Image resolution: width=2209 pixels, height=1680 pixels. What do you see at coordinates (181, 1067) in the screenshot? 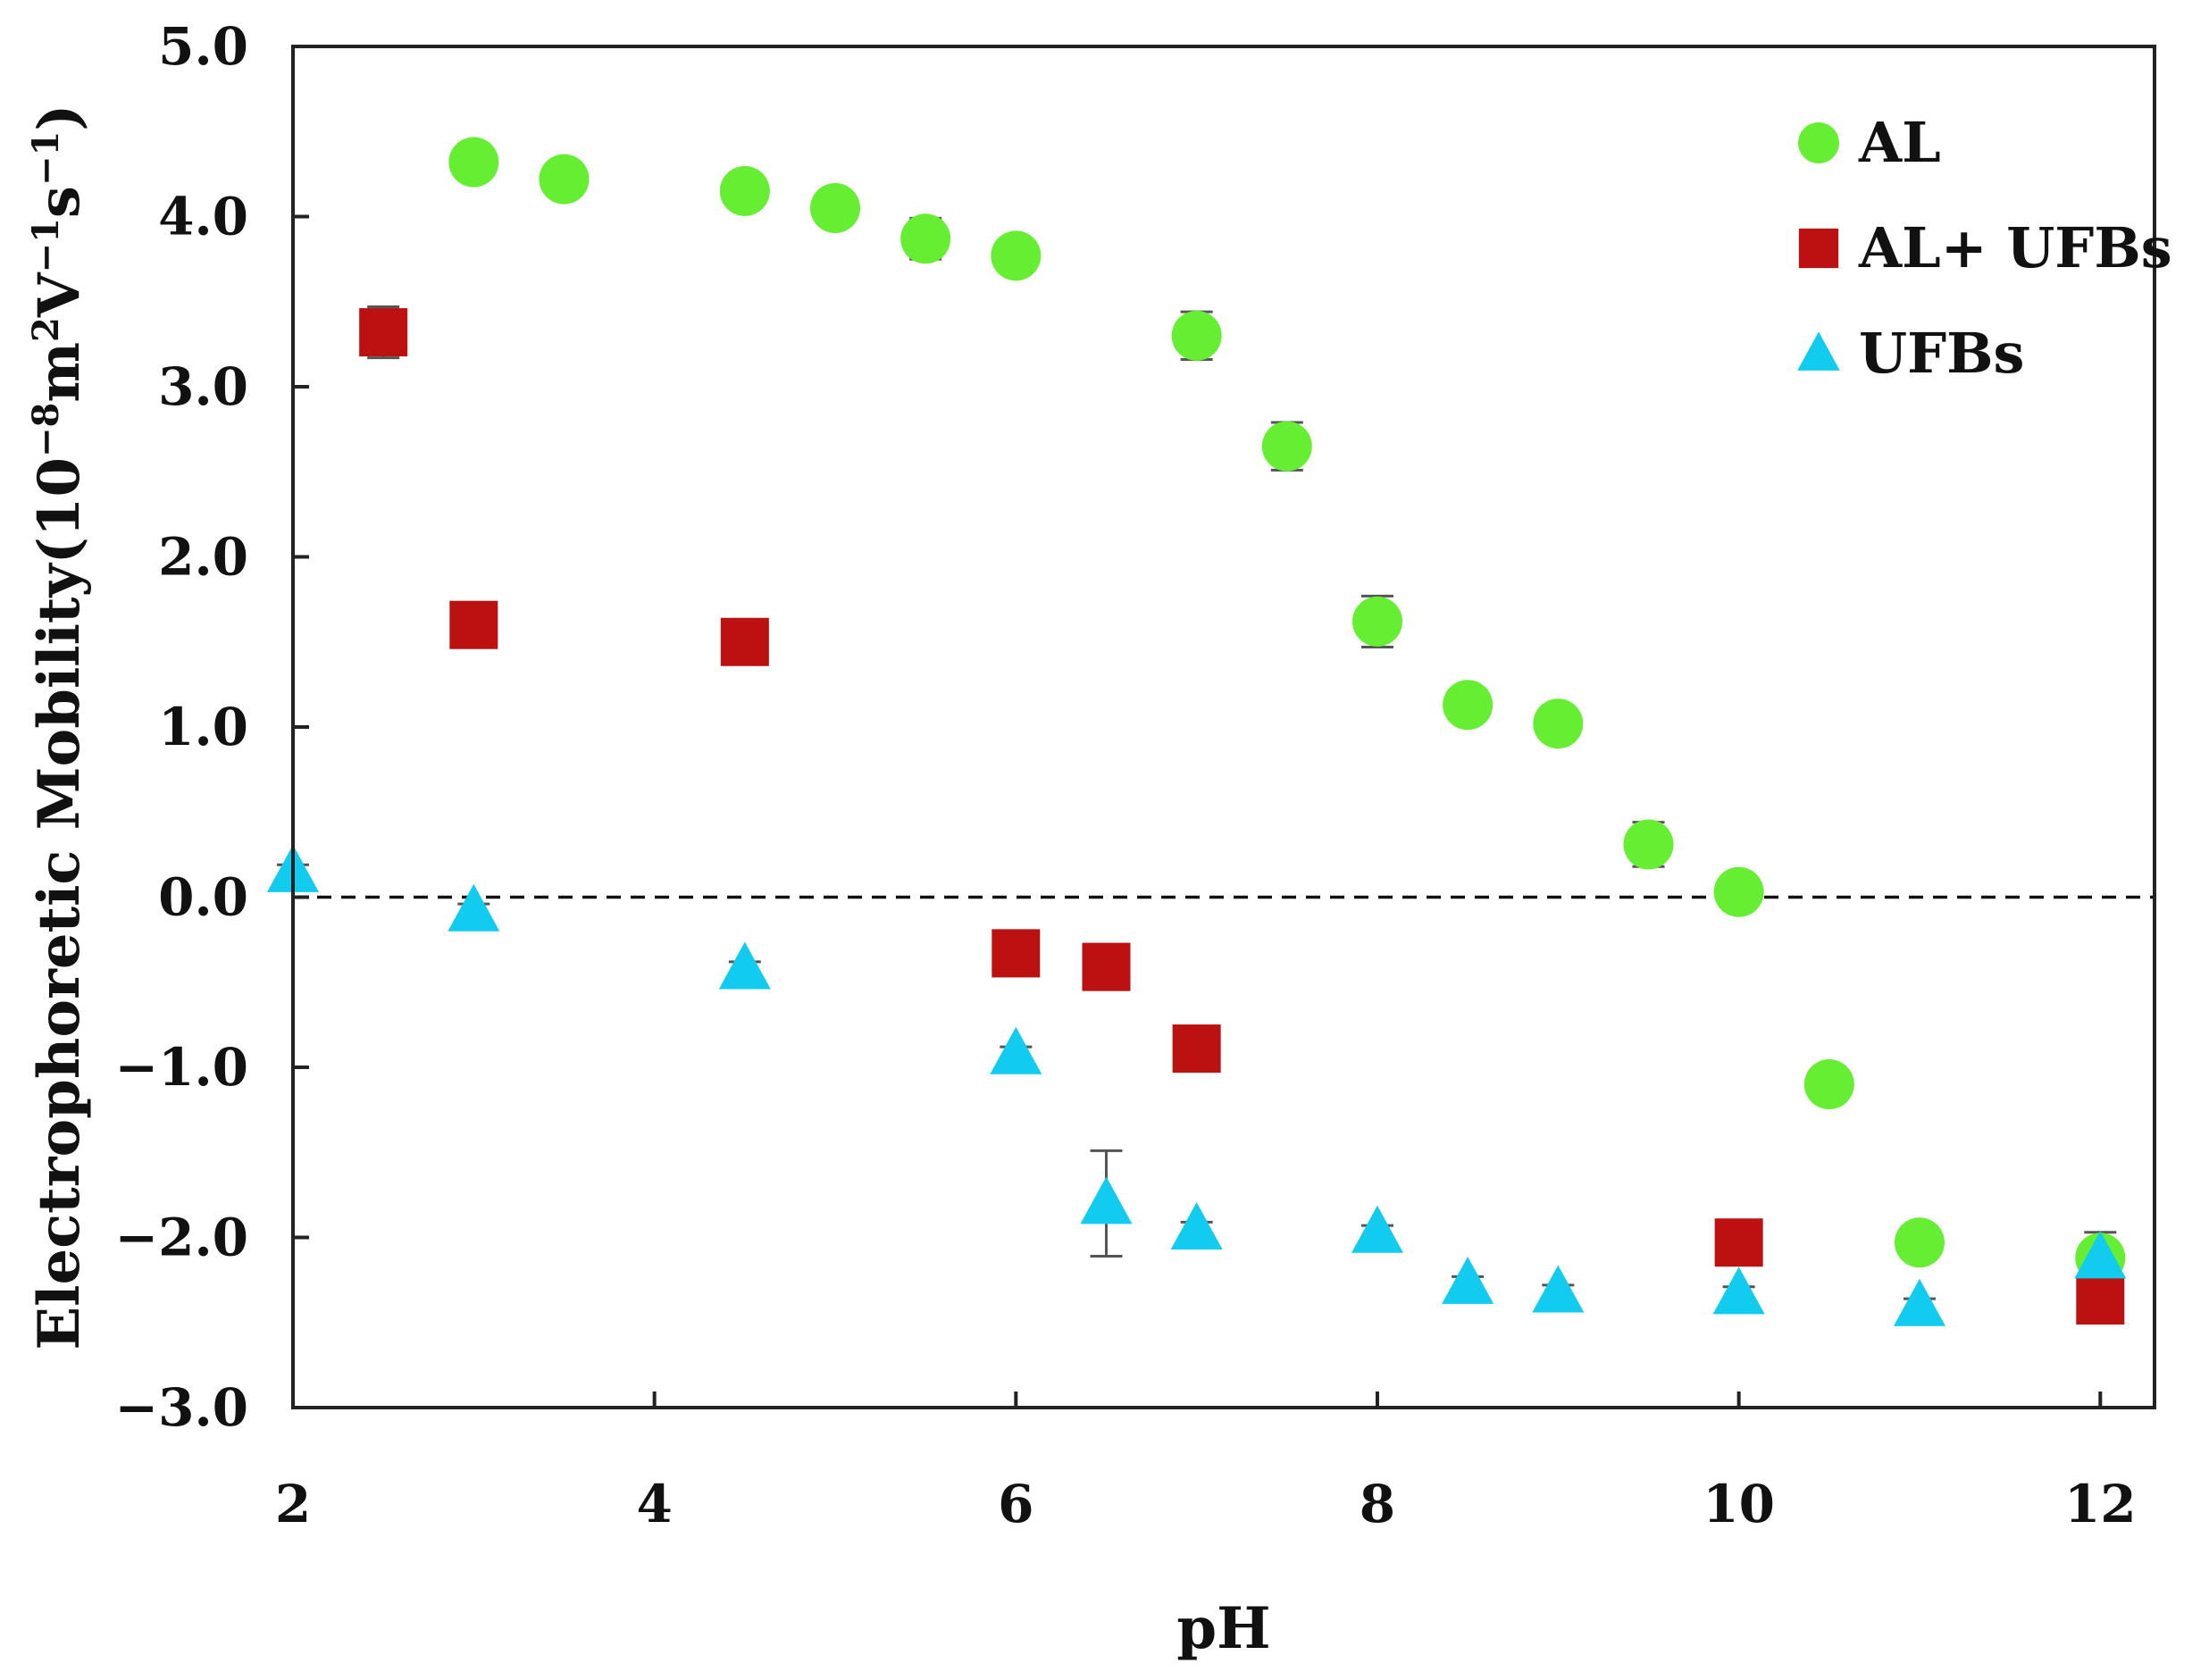
I see `y-tick-label-−1.0: −1.0` at bounding box center [181, 1067].